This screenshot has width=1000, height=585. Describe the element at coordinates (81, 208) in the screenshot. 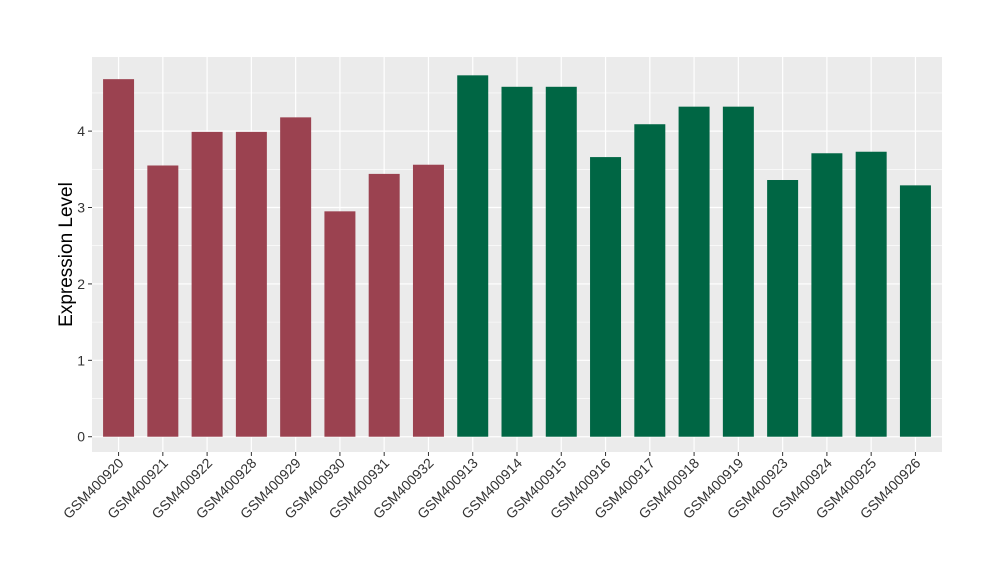

I see `y-tick-label: 3` at that location.